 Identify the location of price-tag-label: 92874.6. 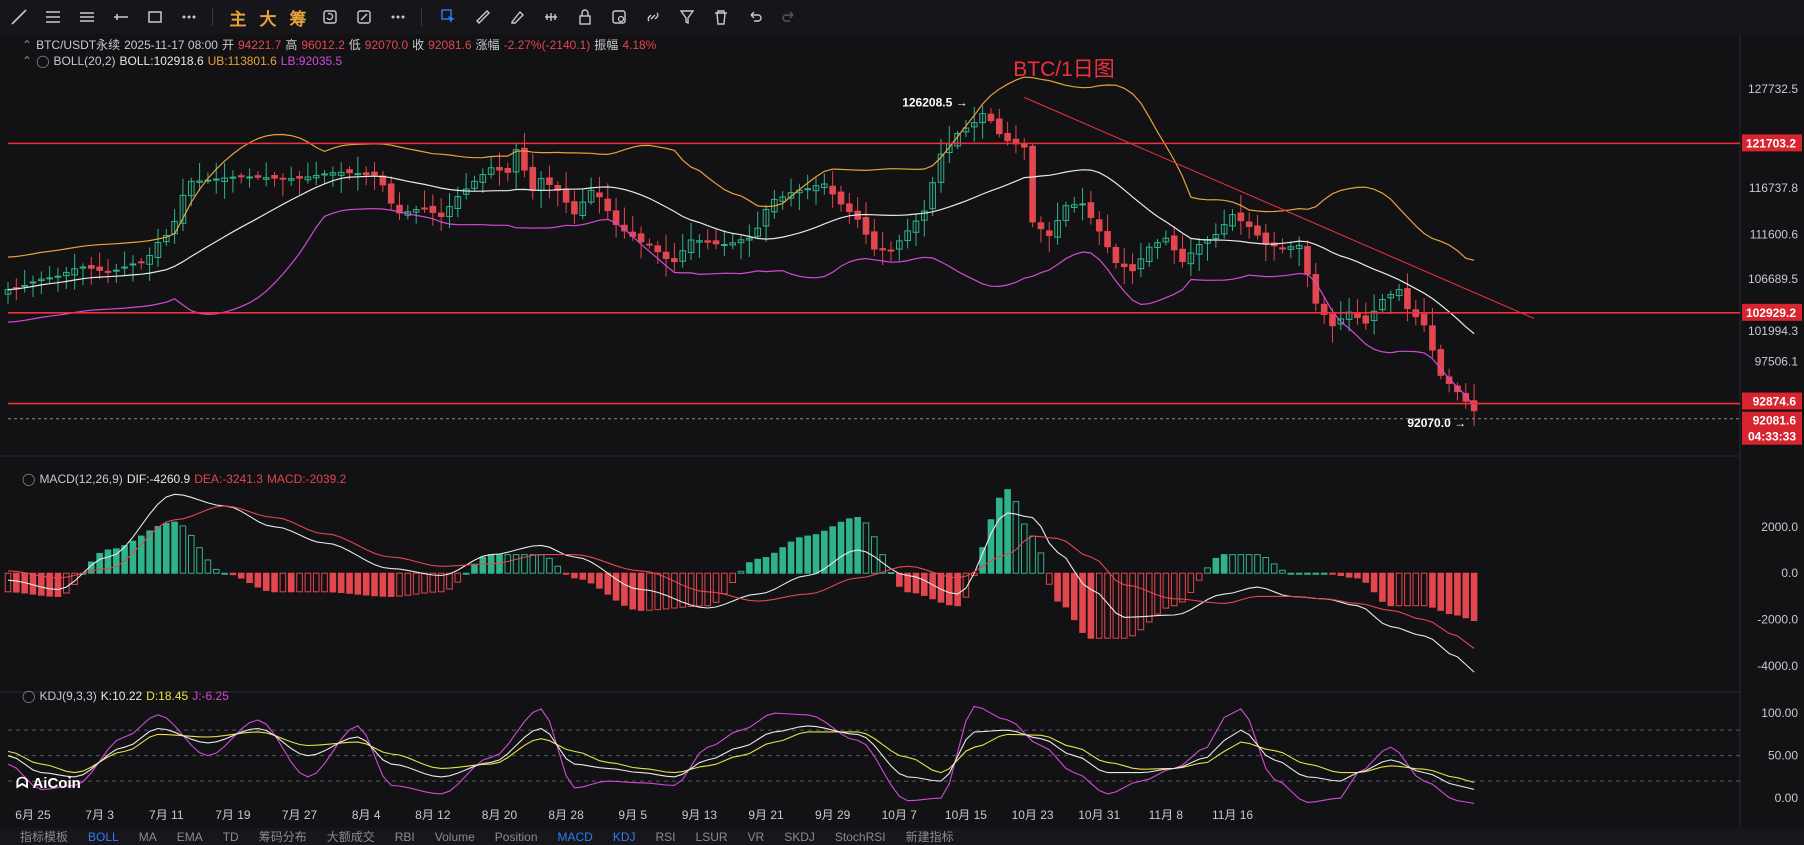
(1775, 402).